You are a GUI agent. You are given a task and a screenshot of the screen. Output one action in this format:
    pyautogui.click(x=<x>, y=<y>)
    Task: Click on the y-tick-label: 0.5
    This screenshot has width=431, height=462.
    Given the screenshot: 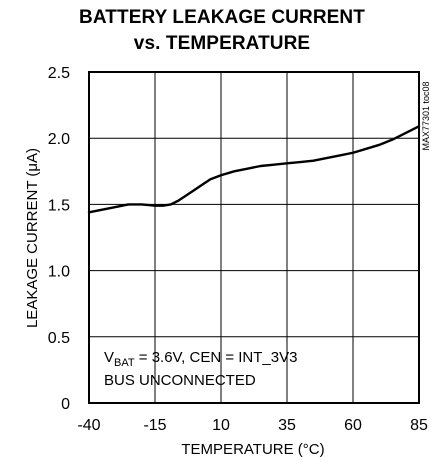 What is the action you would take?
    pyautogui.click(x=59, y=338)
    